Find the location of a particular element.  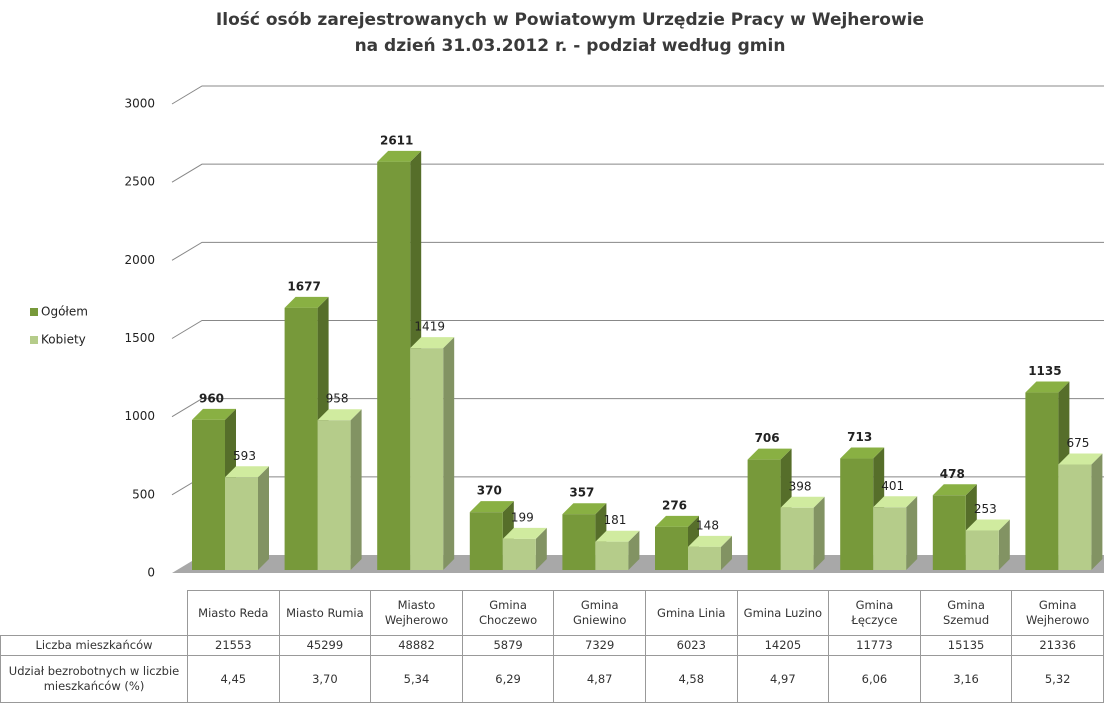

y-tick-label: 500 is located at coordinates (143, 494).